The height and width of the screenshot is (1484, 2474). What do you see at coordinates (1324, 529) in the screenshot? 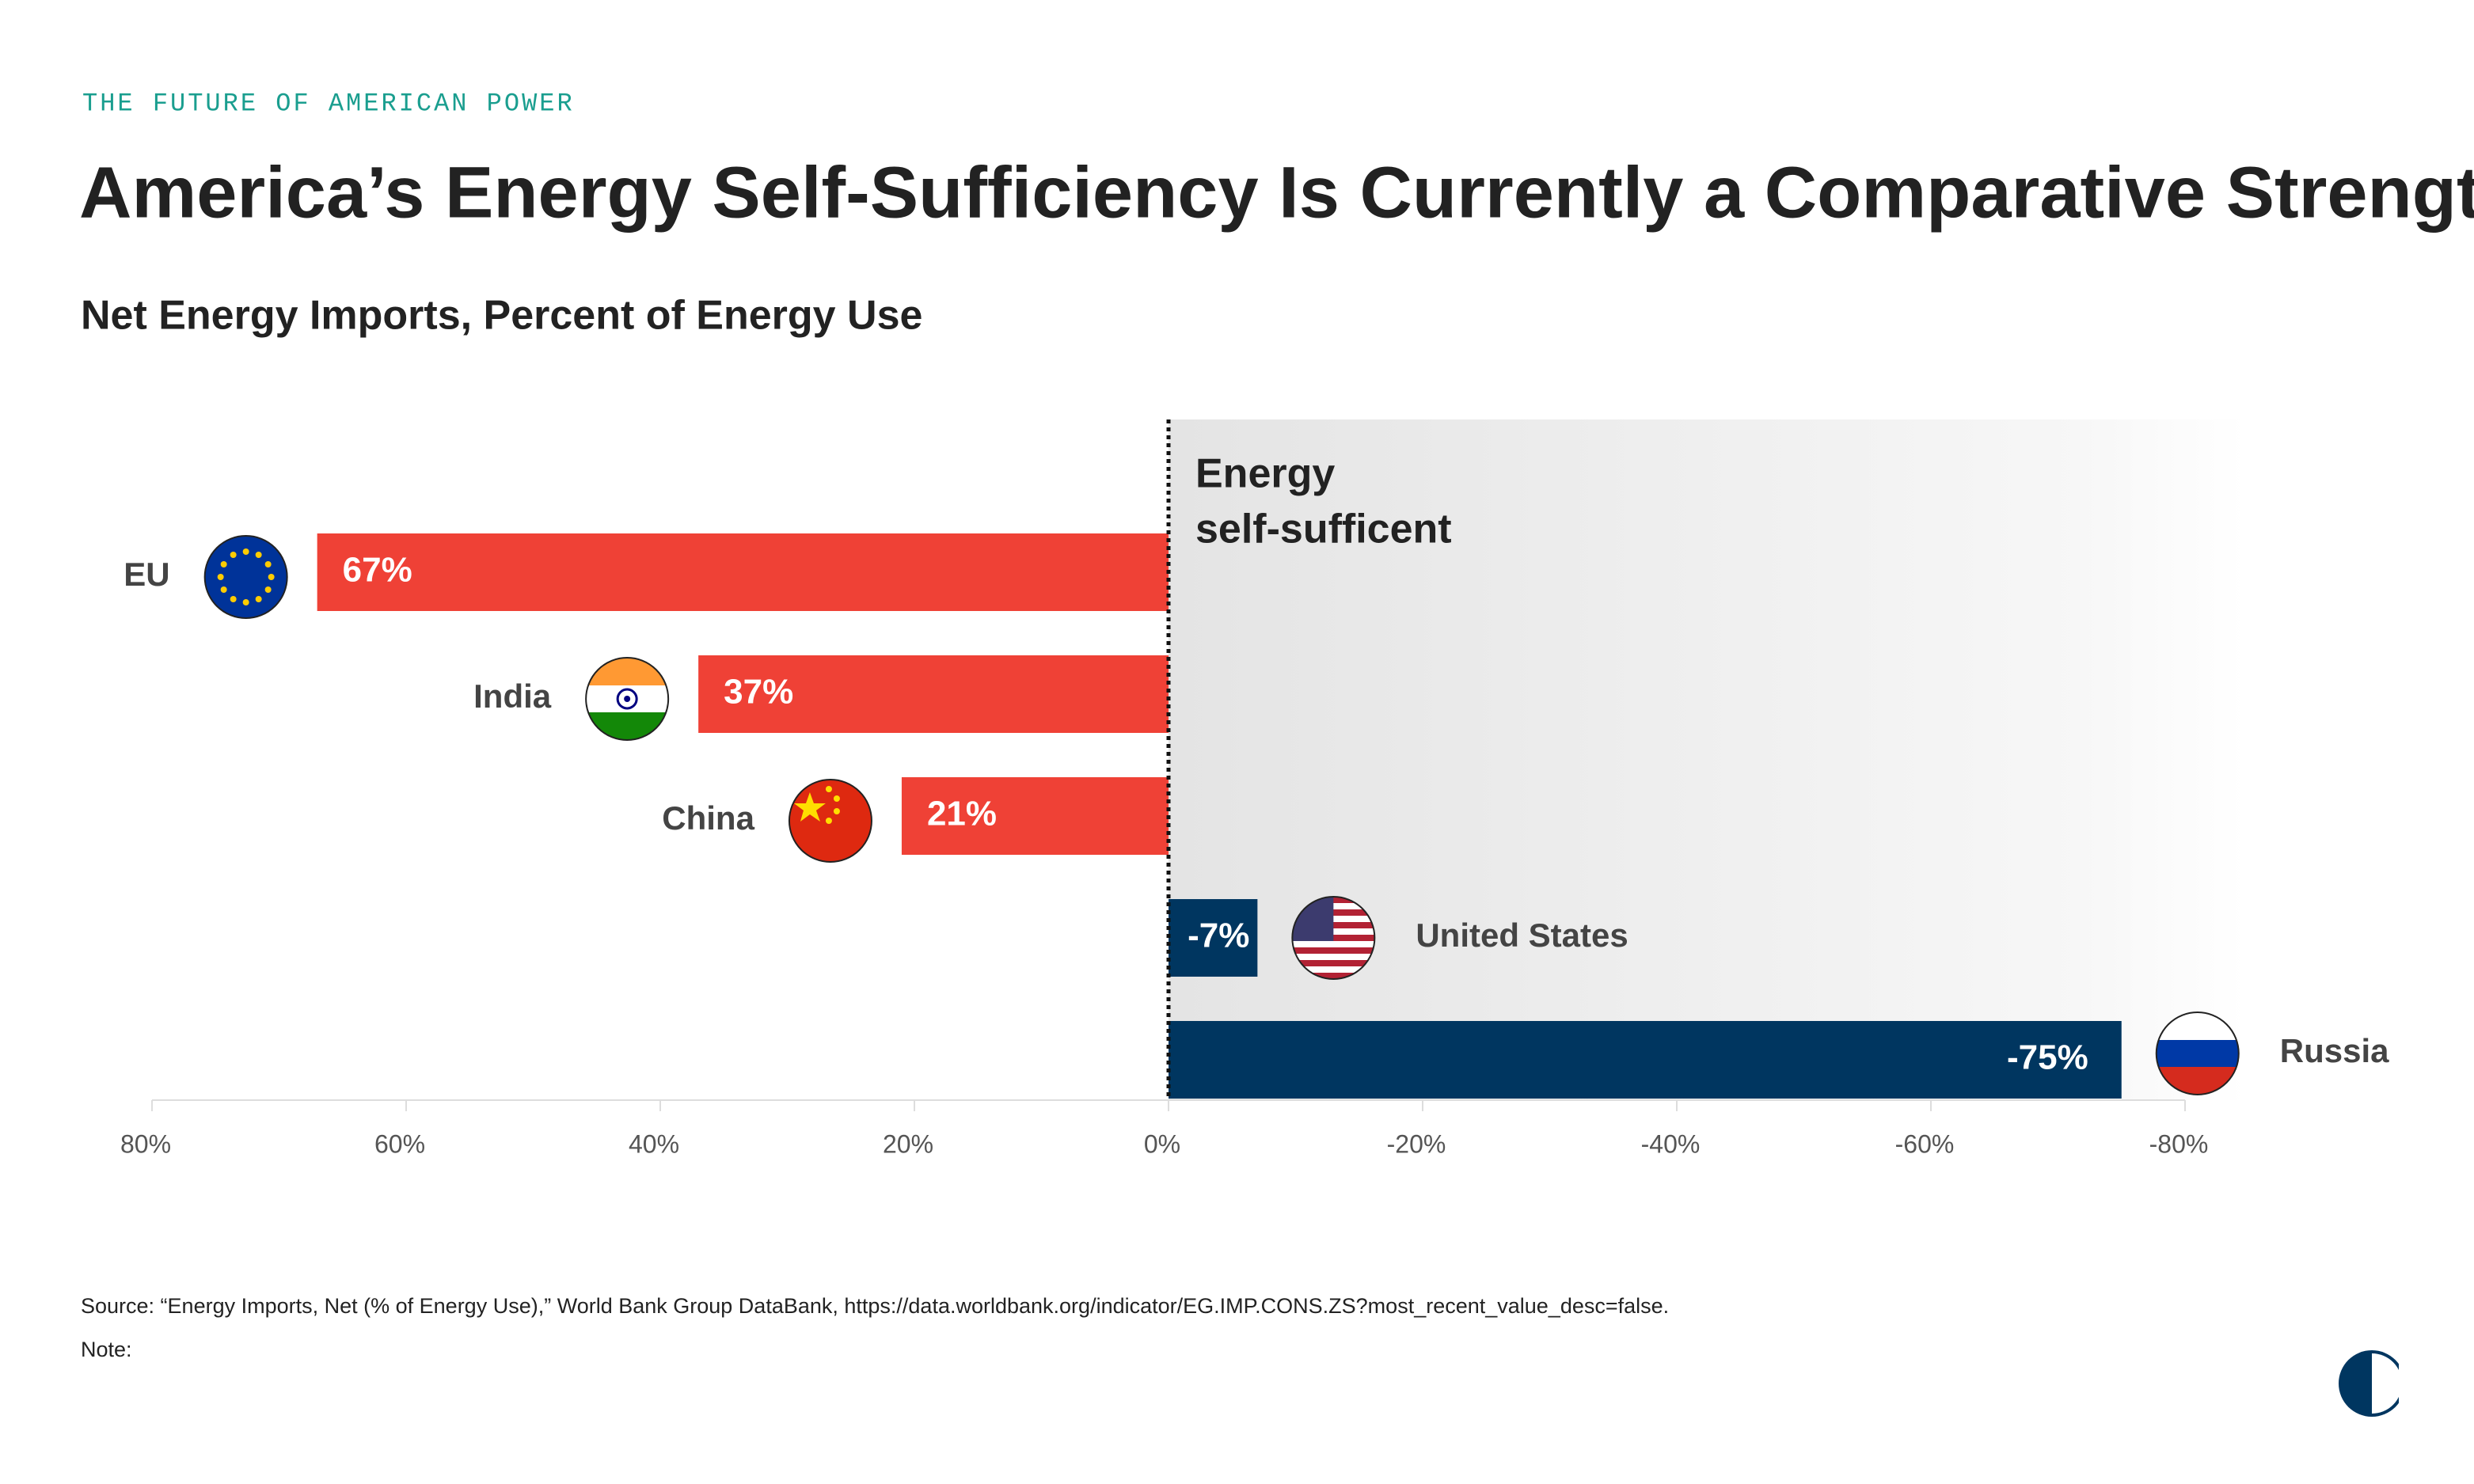
I see `annotation: self-sufficent` at bounding box center [1324, 529].